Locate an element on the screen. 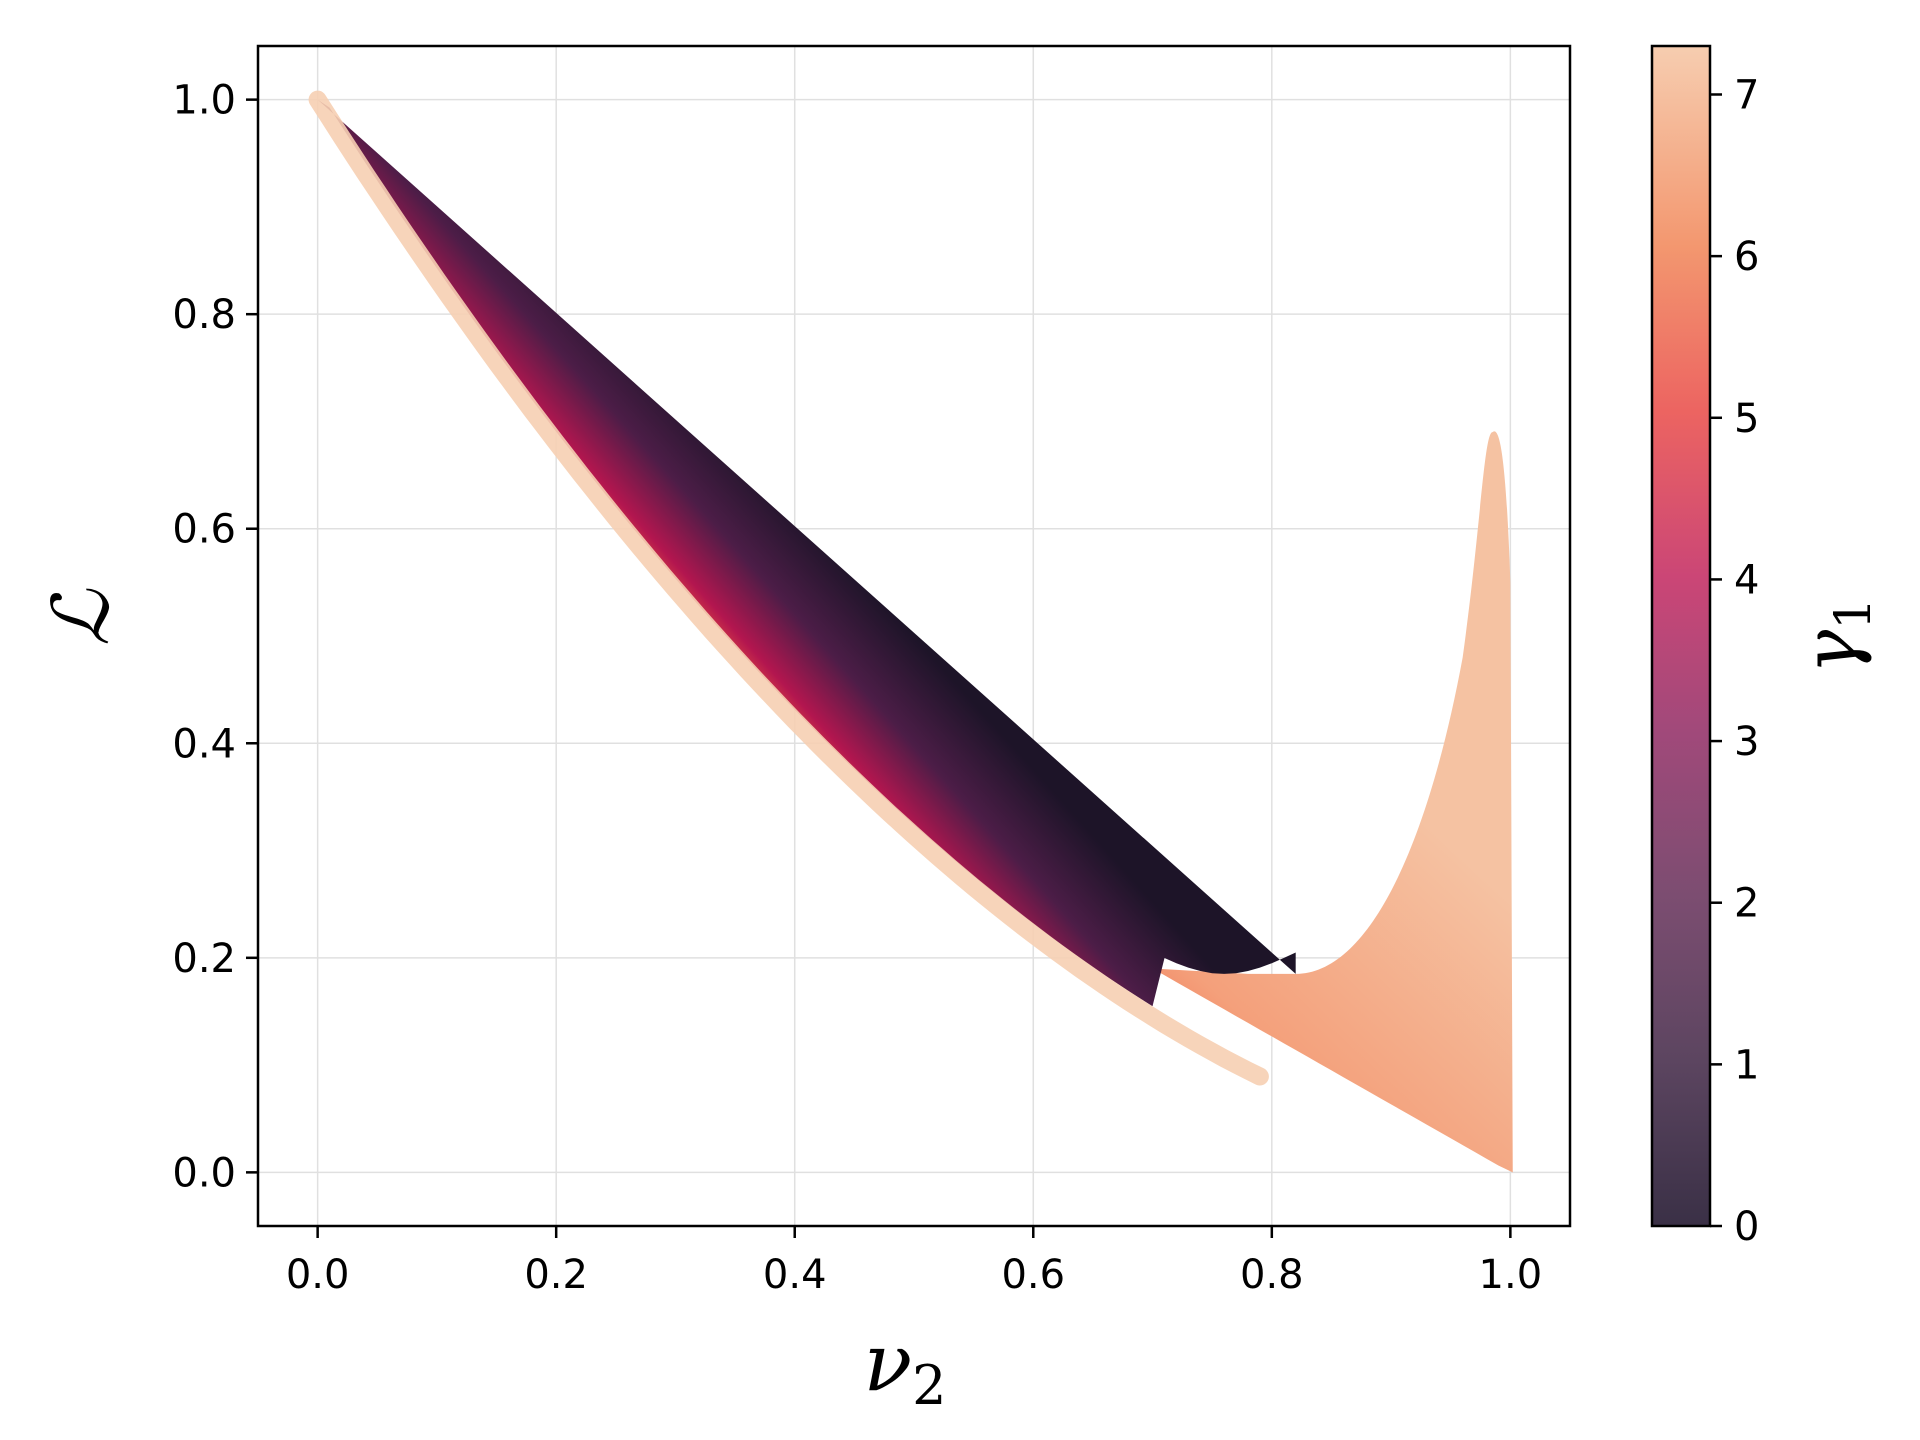  y-tick-label: 0.4 is located at coordinates (204, 744).